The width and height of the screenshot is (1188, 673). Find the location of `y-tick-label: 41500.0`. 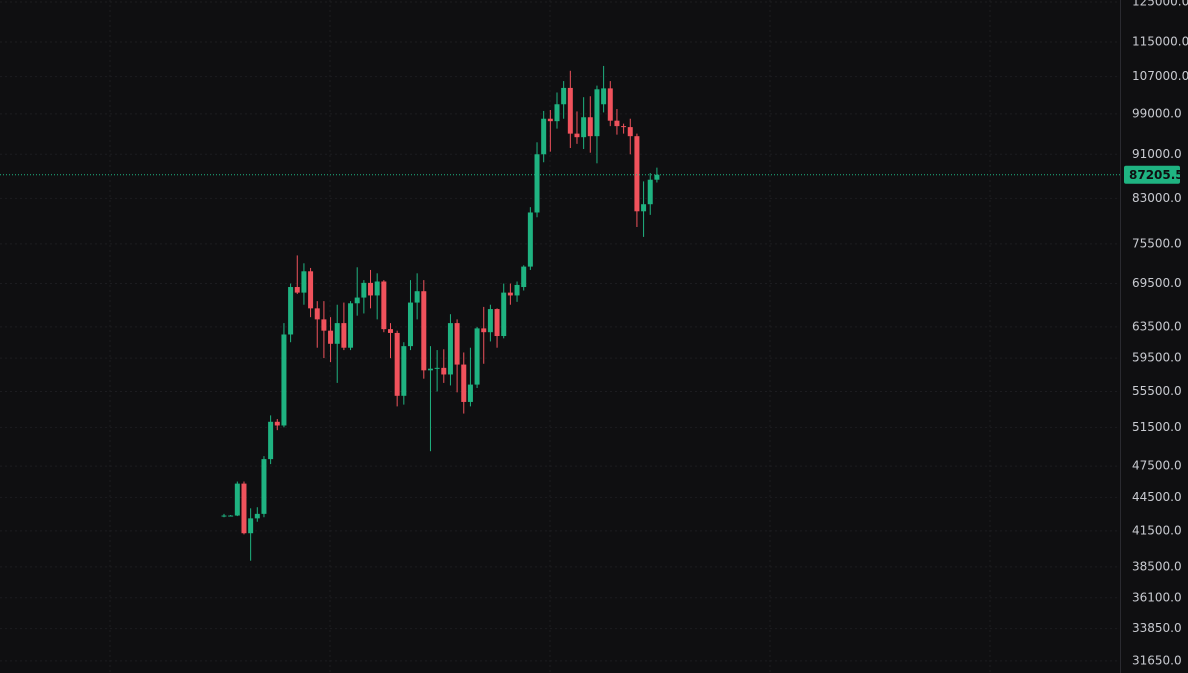

y-tick-label: 41500.0 is located at coordinates (1157, 530).